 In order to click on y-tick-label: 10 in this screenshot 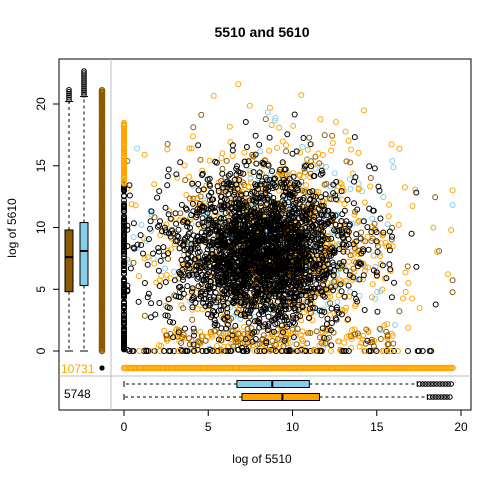, I will do `click(41, 228)`.